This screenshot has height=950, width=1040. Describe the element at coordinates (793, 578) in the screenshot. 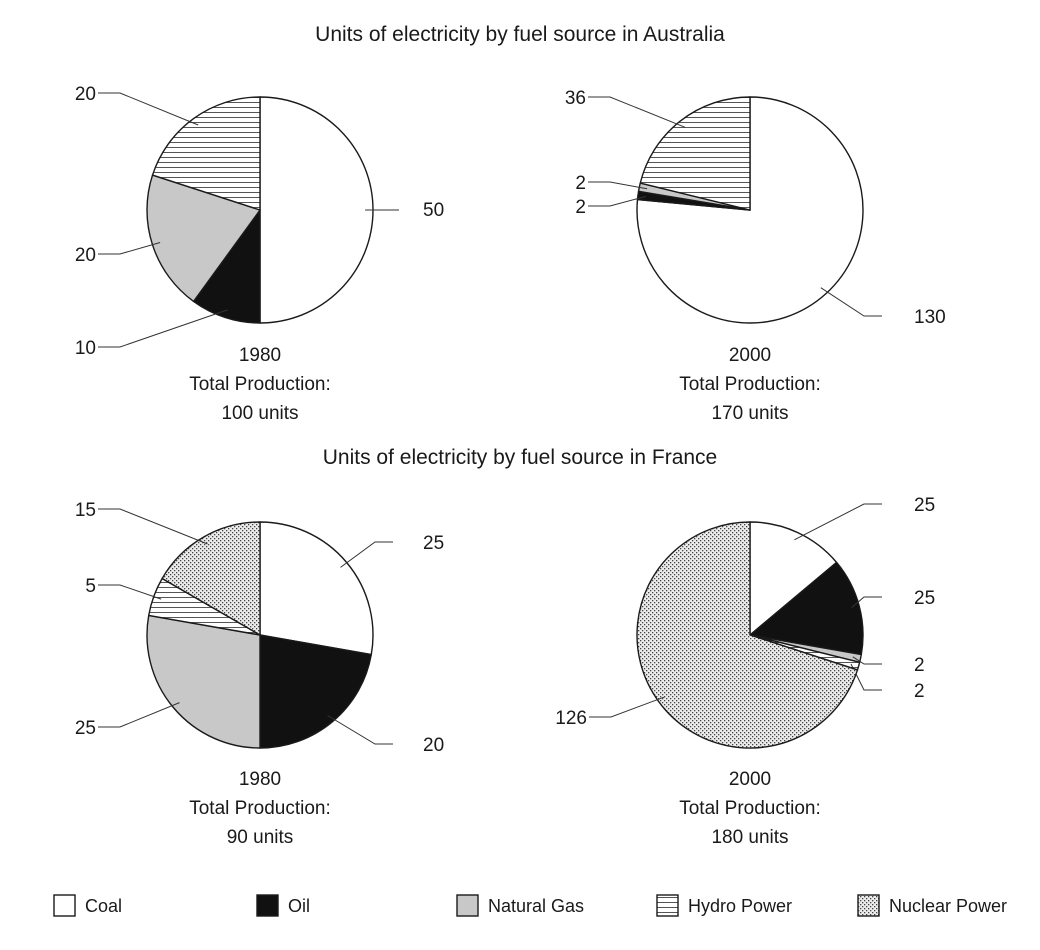

I see `pie-slice-france-2000-coal` at that location.